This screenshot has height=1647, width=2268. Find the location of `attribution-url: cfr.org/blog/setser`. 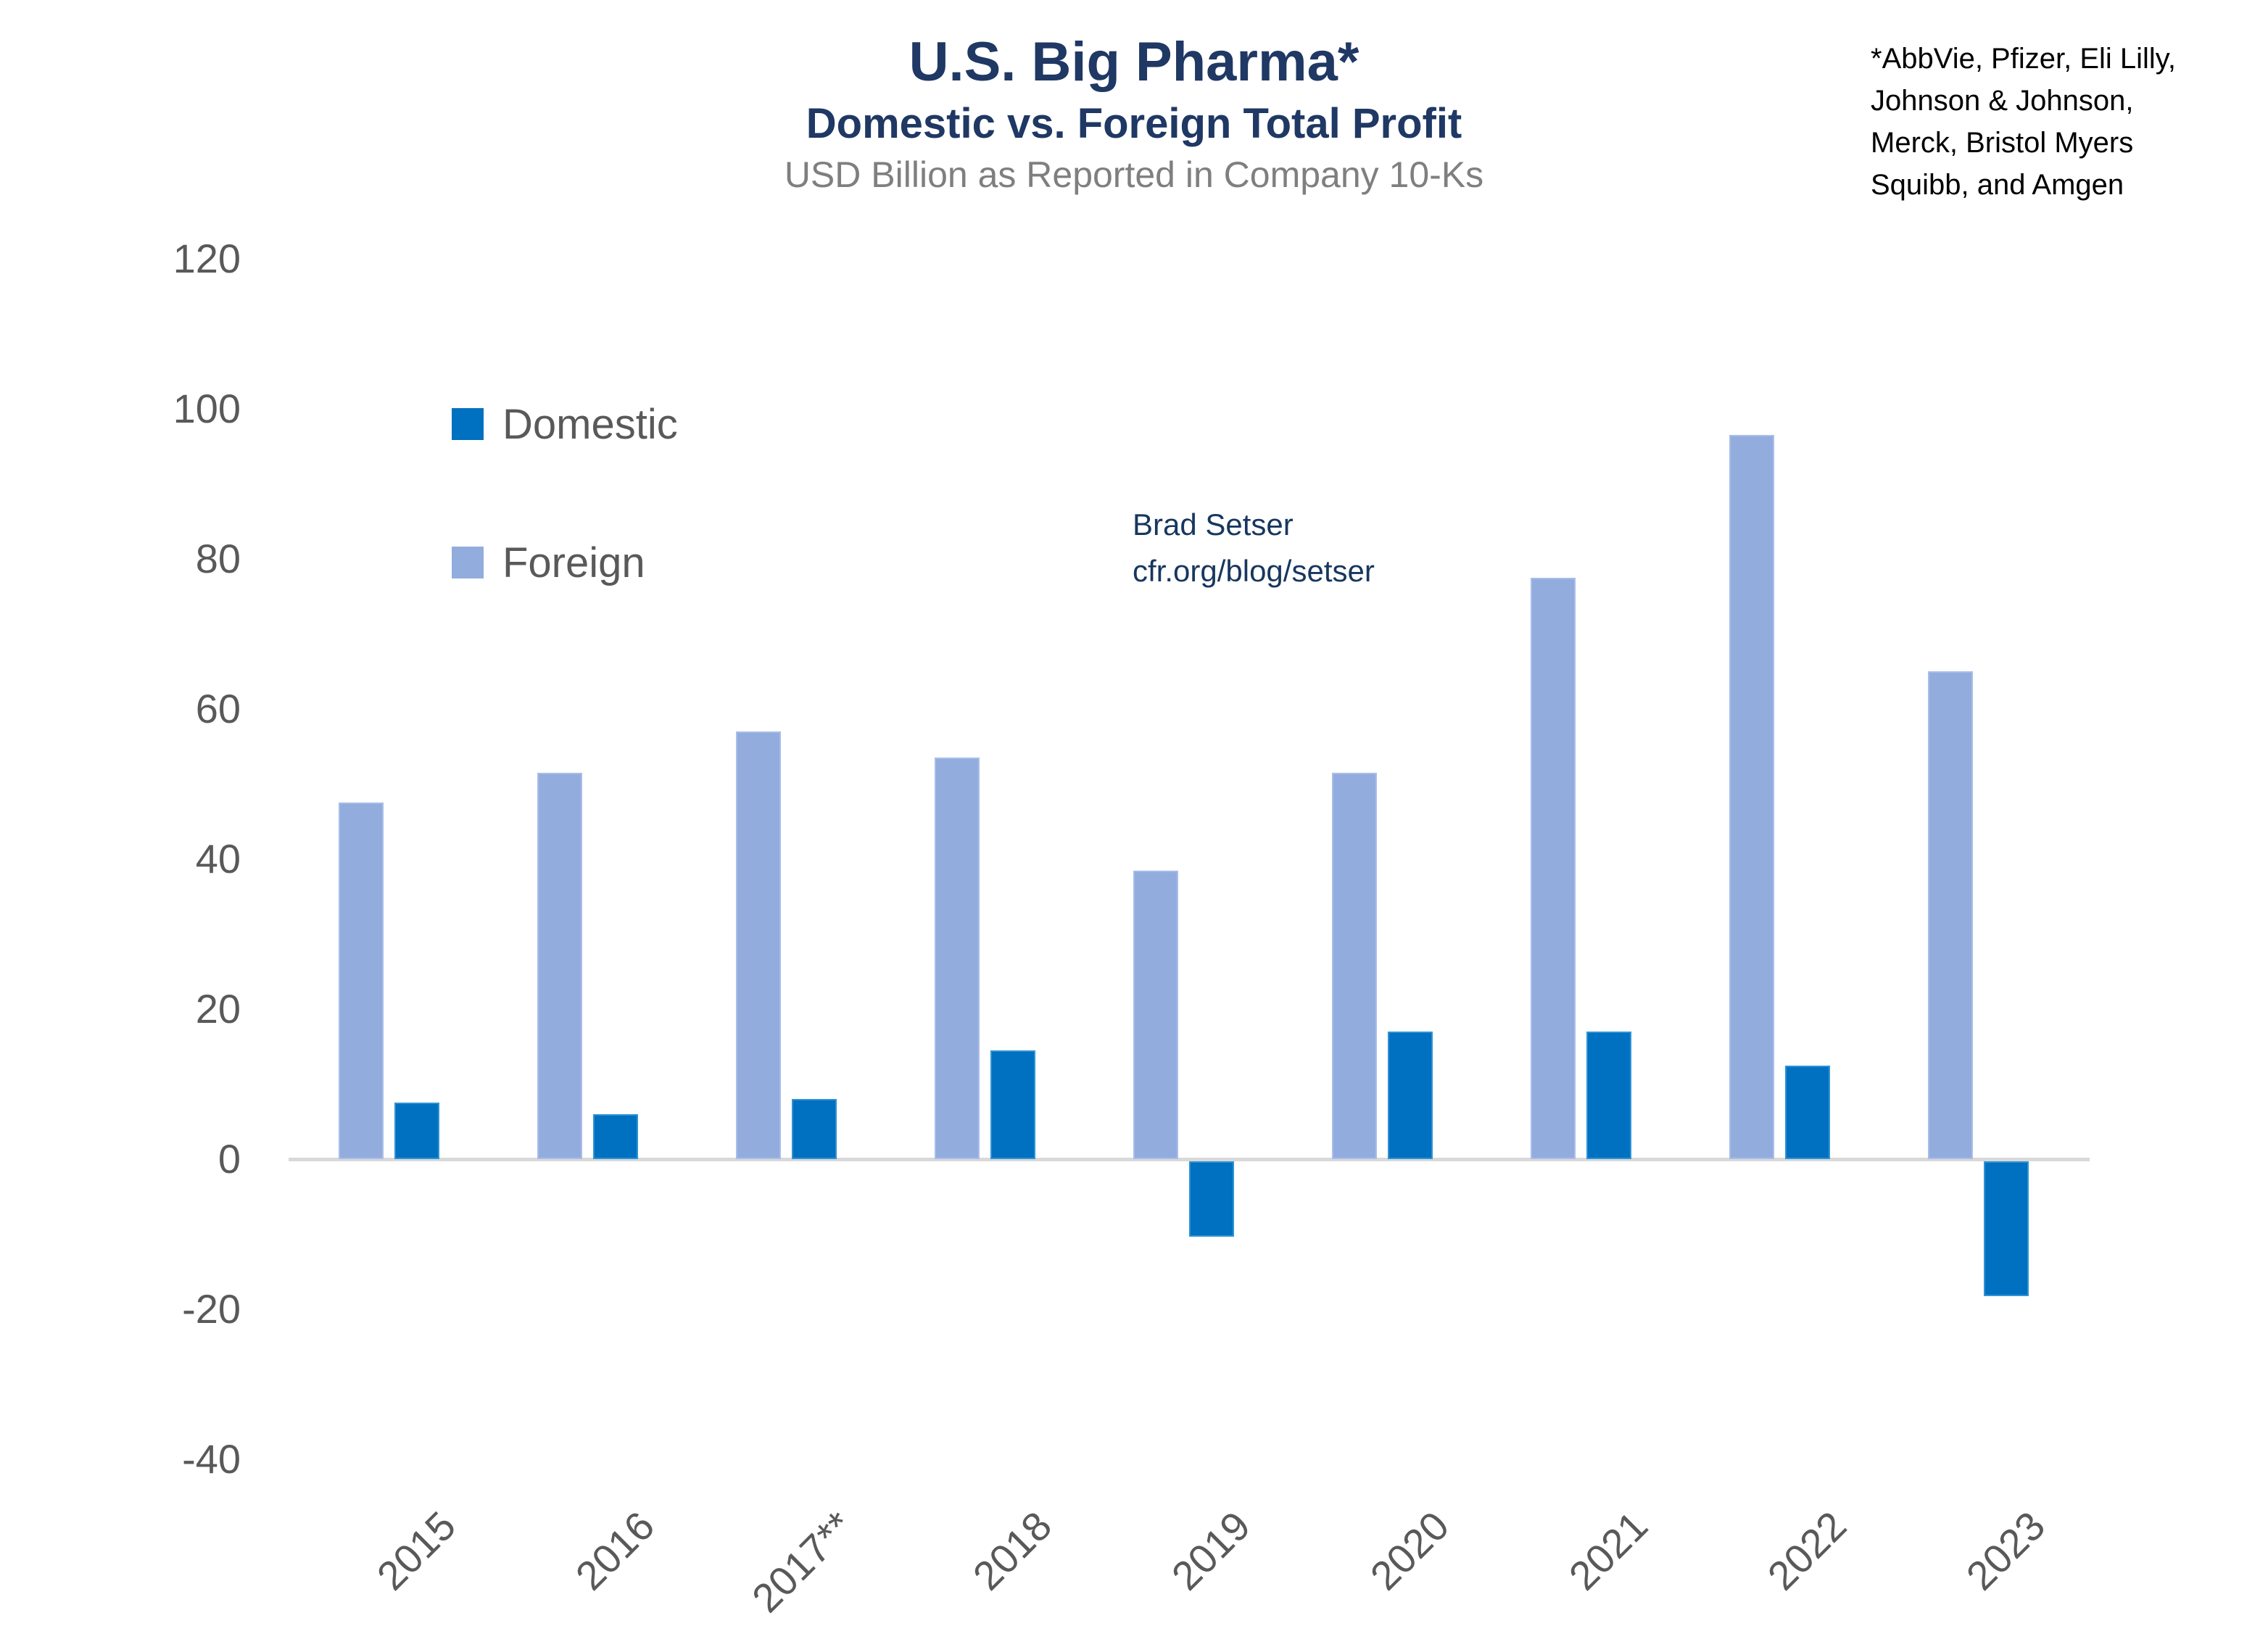

attribution-url: cfr.org/blog/setser is located at coordinates (1254, 571).